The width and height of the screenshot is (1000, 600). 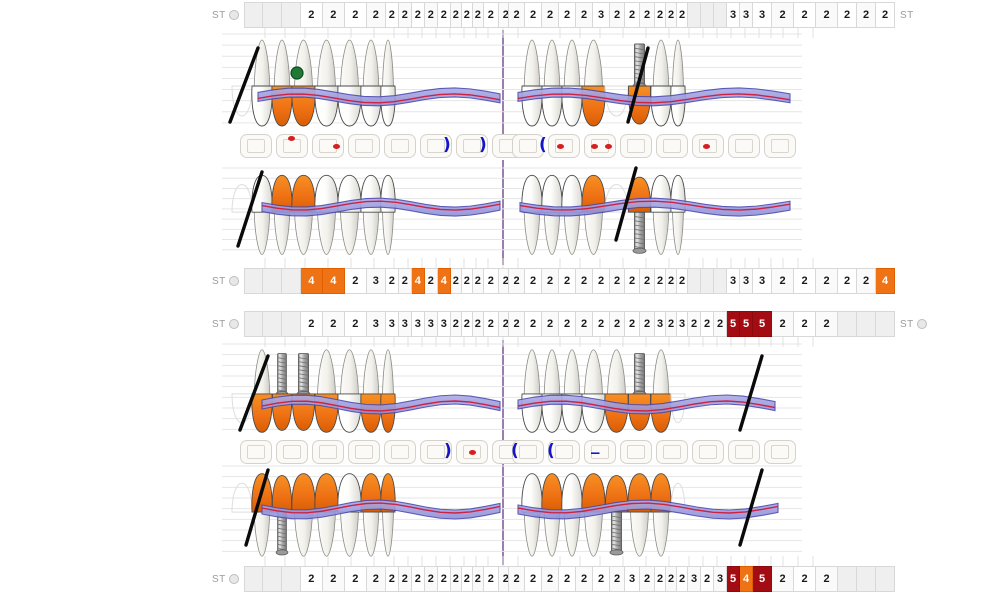 I want to click on tooth-panel-lower-buccal-right, so click(x=357, y=510).